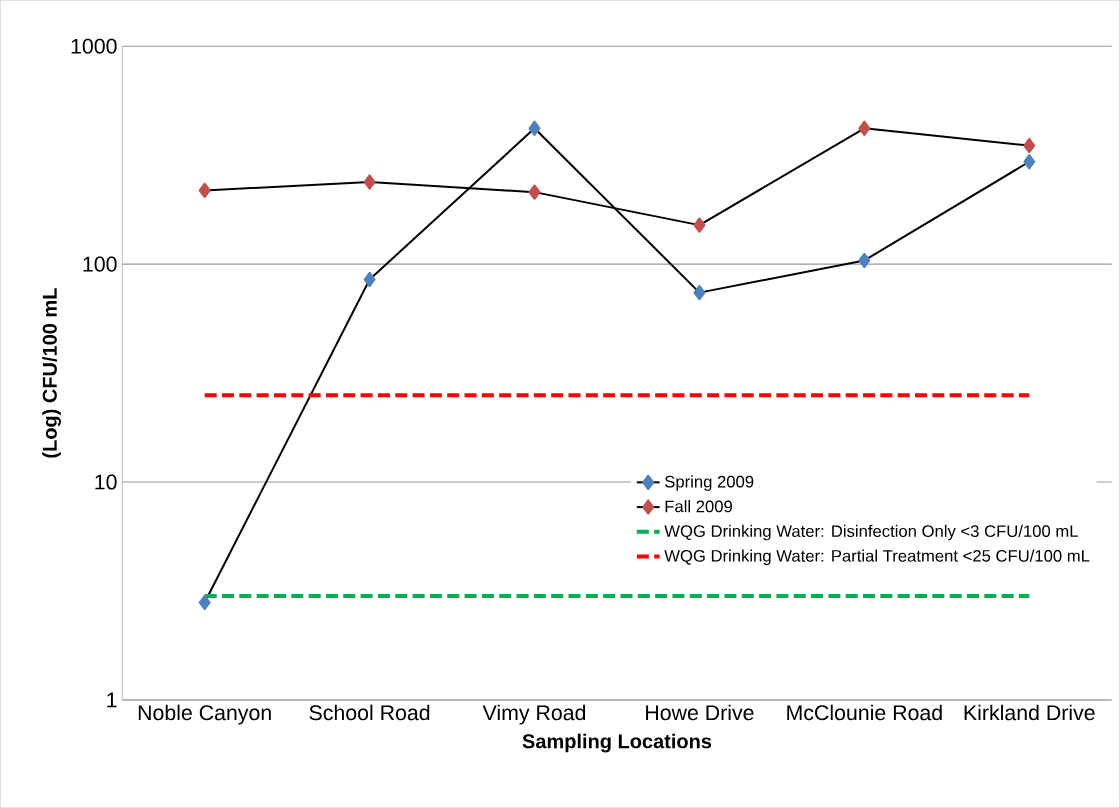 This screenshot has width=1120, height=808. What do you see at coordinates (51, 373) in the screenshot?
I see `y-axis-title: (Log) CFU/100 mL` at bounding box center [51, 373].